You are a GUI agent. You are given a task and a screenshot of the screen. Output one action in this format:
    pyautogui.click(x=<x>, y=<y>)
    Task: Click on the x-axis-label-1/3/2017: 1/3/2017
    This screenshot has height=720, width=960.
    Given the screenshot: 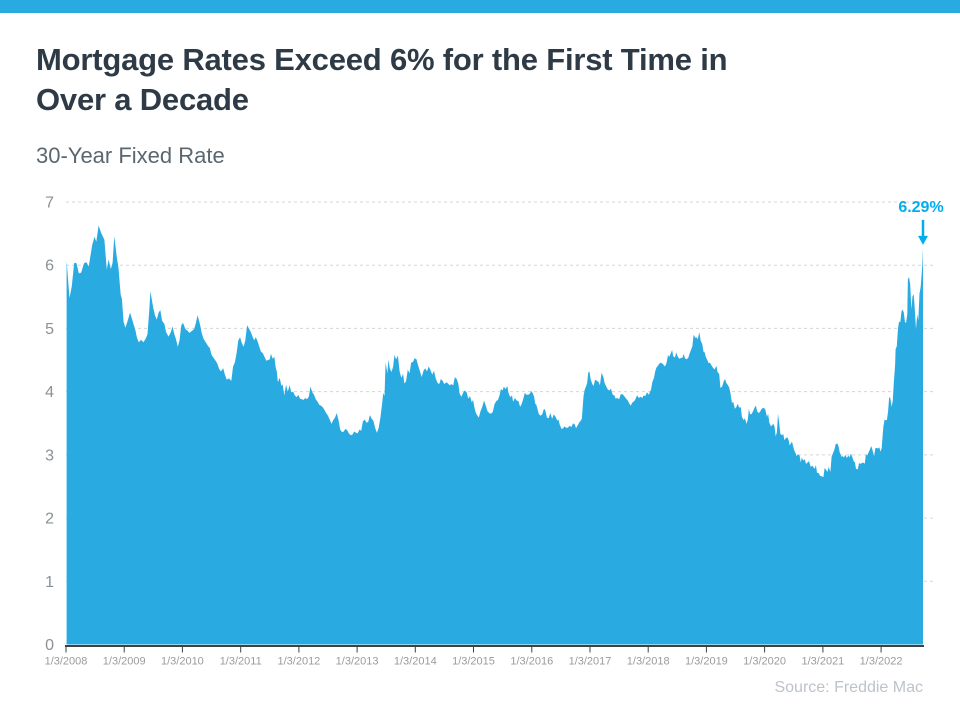 What is the action you would take?
    pyautogui.click(x=590, y=662)
    